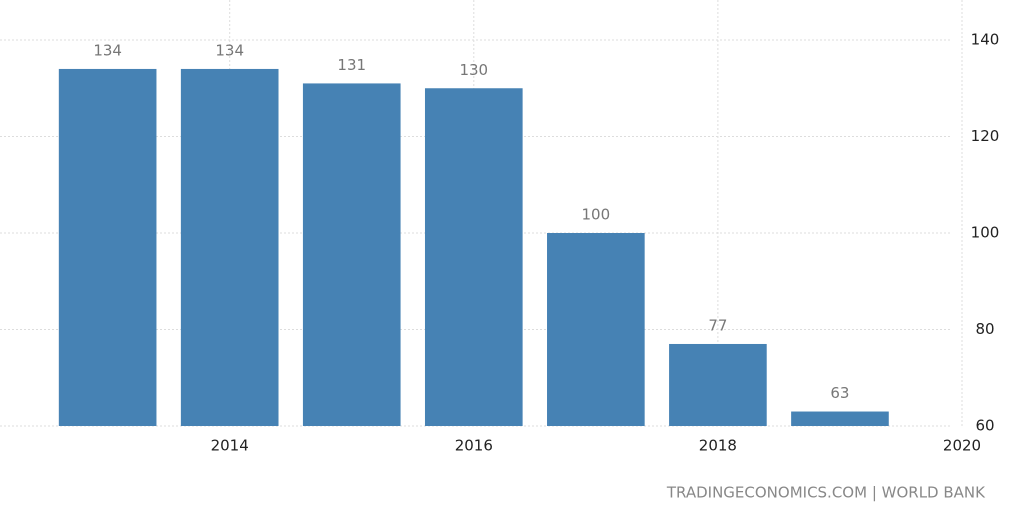  Describe the element at coordinates (985, 136) in the screenshot. I see `y-tick-label: 120` at that location.